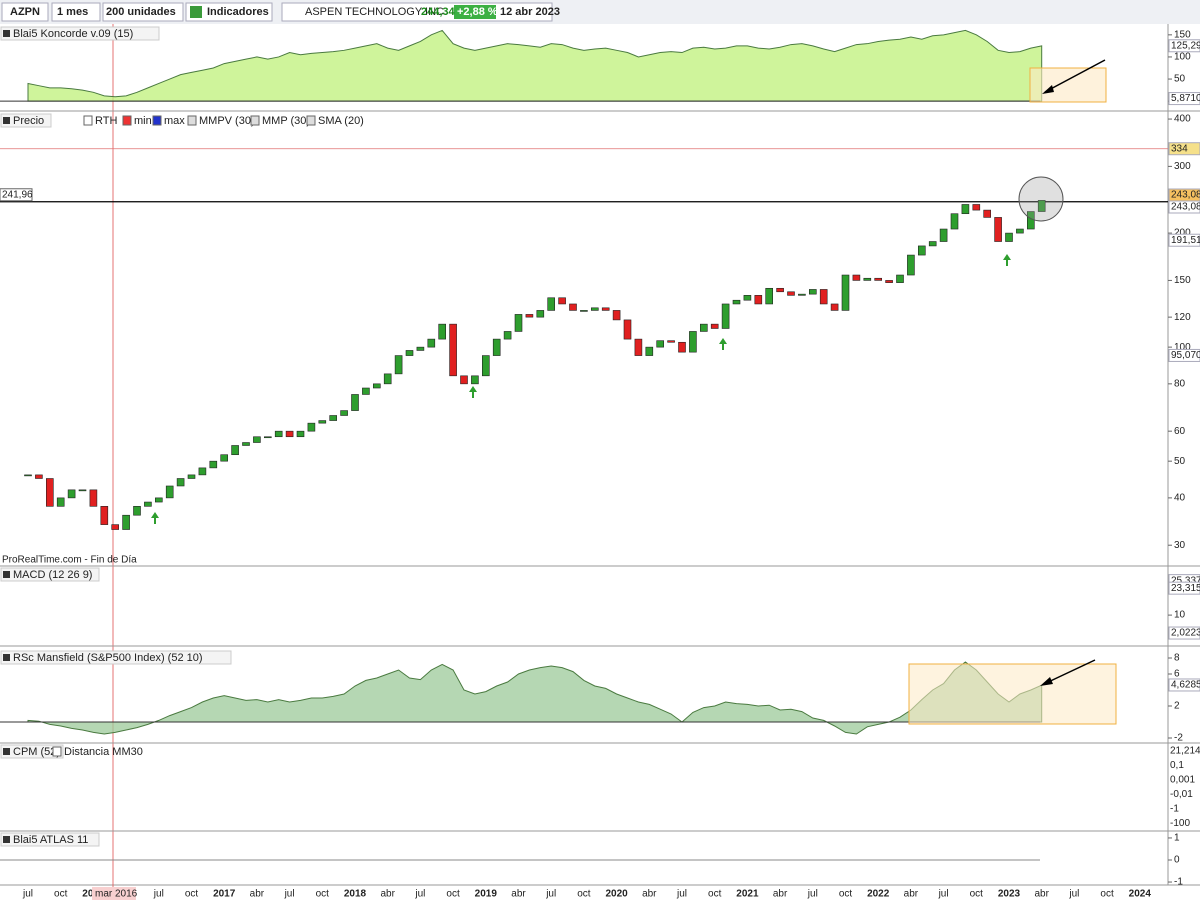  What do you see at coordinates (1185, 580) in the screenshot?
I see `value-label: 25,337` at bounding box center [1185, 580].